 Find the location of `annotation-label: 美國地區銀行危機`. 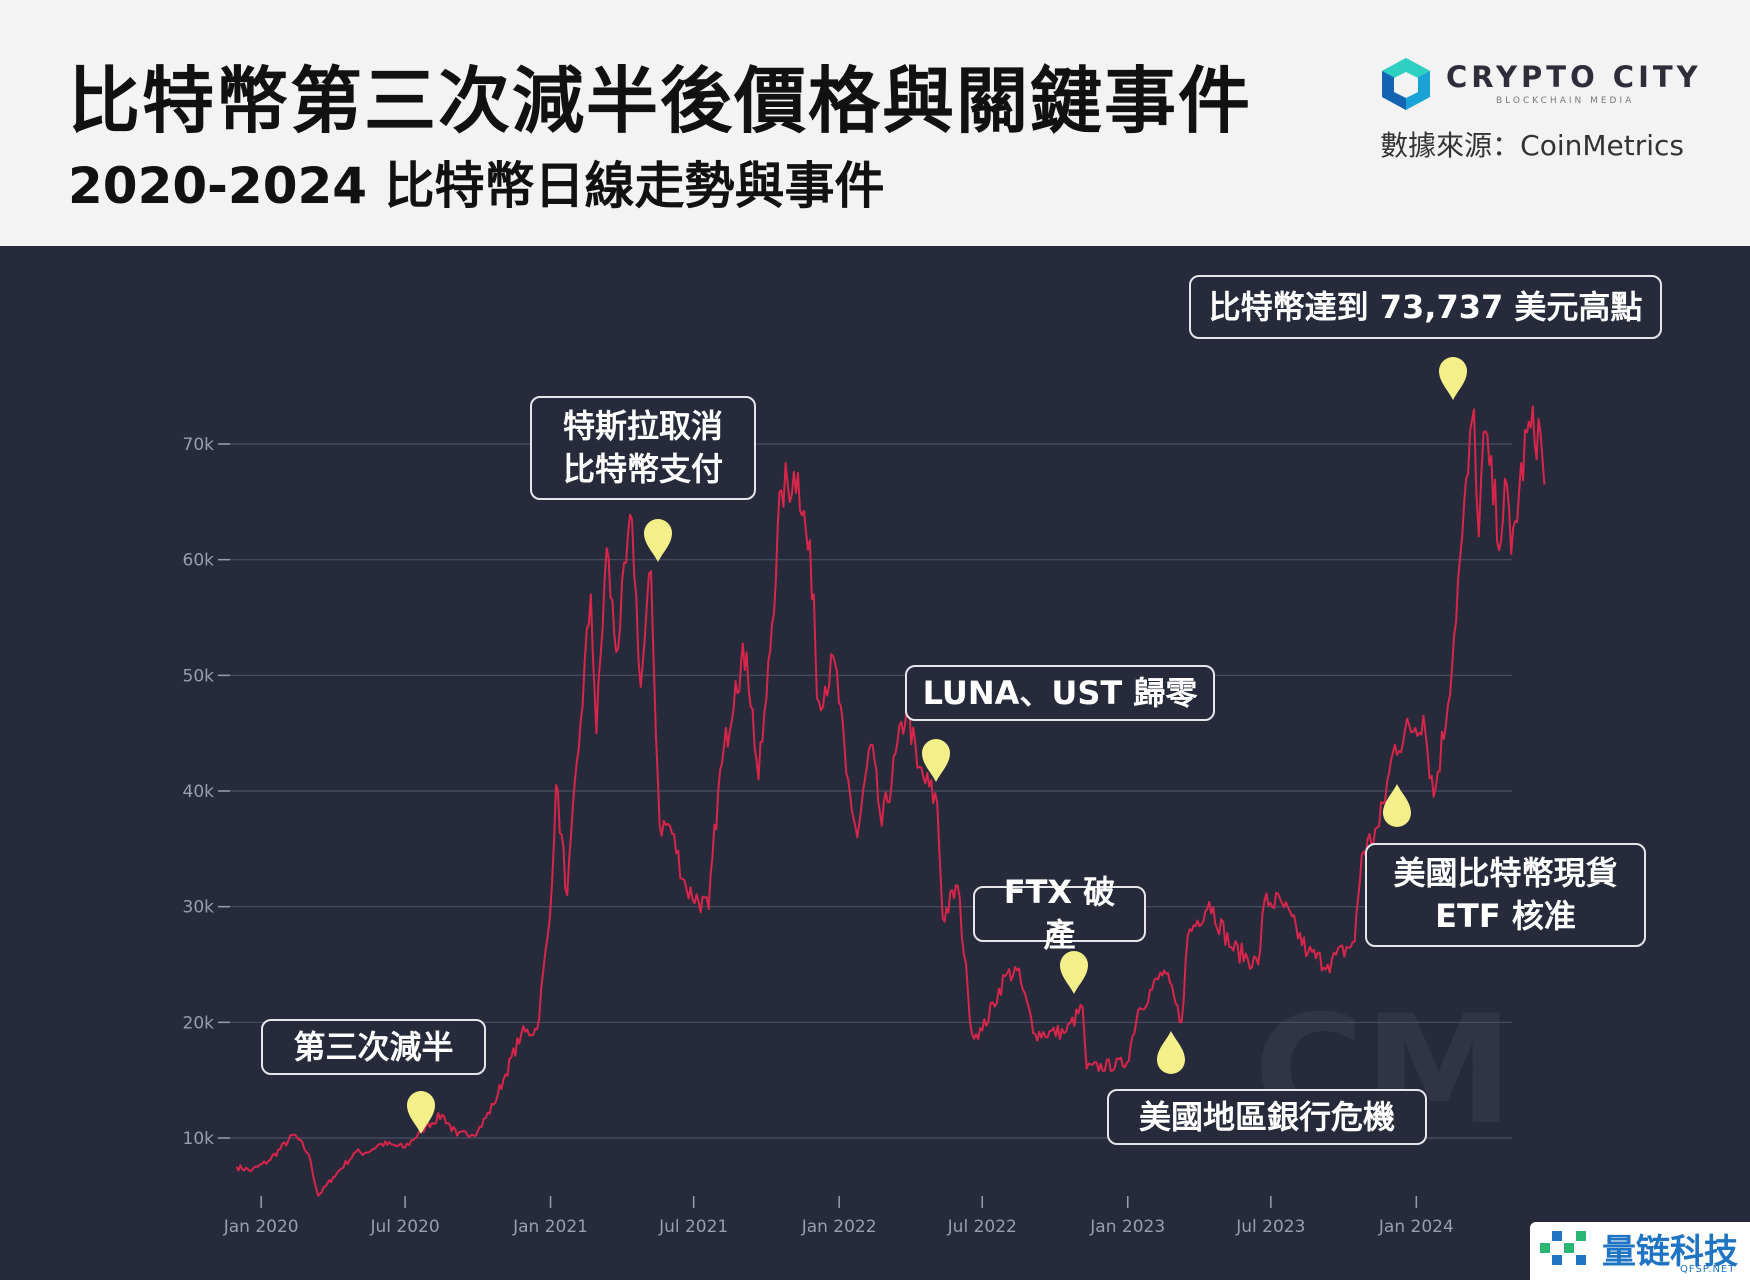

annotation-label: 美國地區銀行危機 is located at coordinates (1266, 1116).